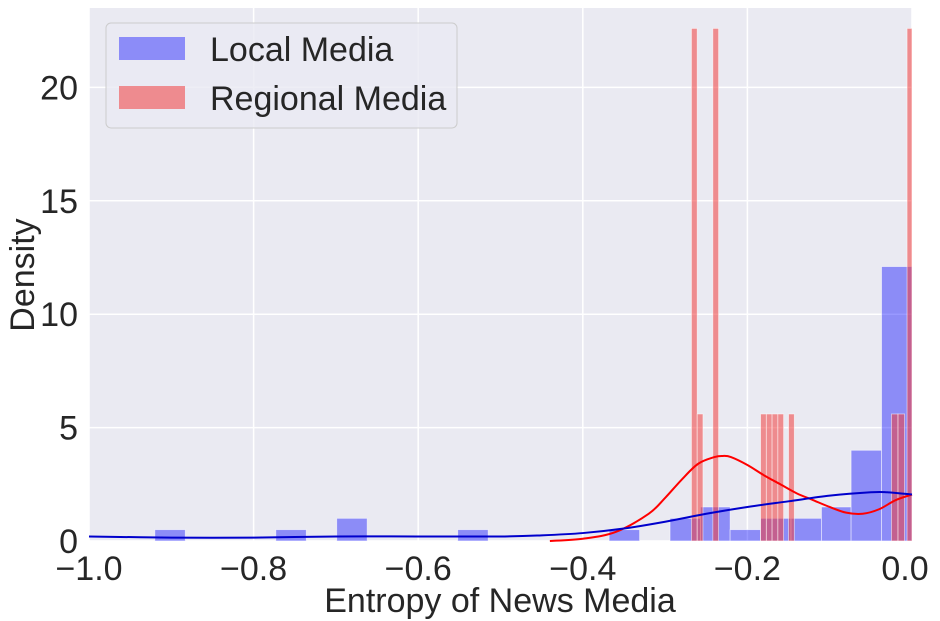 The width and height of the screenshot is (940, 621). I want to click on x-tick-label: −1.0, so click(88, 569).